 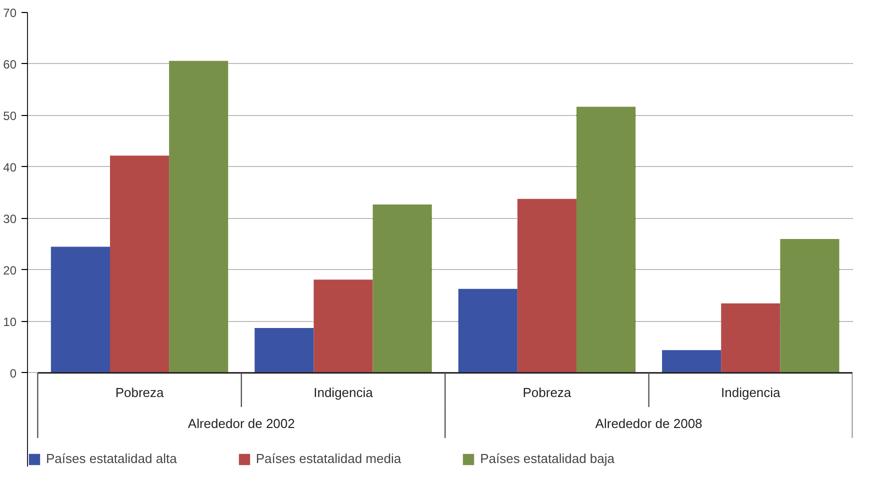 What do you see at coordinates (10, 167) in the screenshot?
I see `y-tick-label: 40` at bounding box center [10, 167].